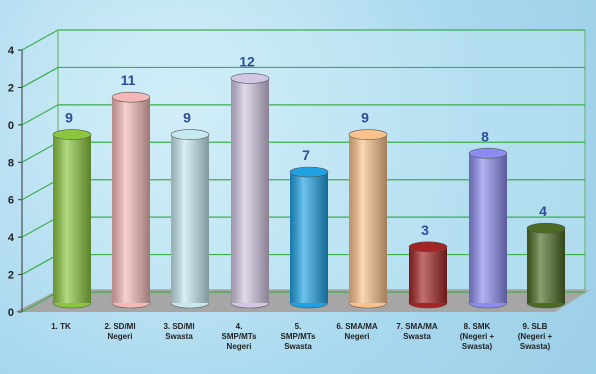  What do you see at coordinates (306, 155) in the screenshot?
I see `value-label: 7` at bounding box center [306, 155].